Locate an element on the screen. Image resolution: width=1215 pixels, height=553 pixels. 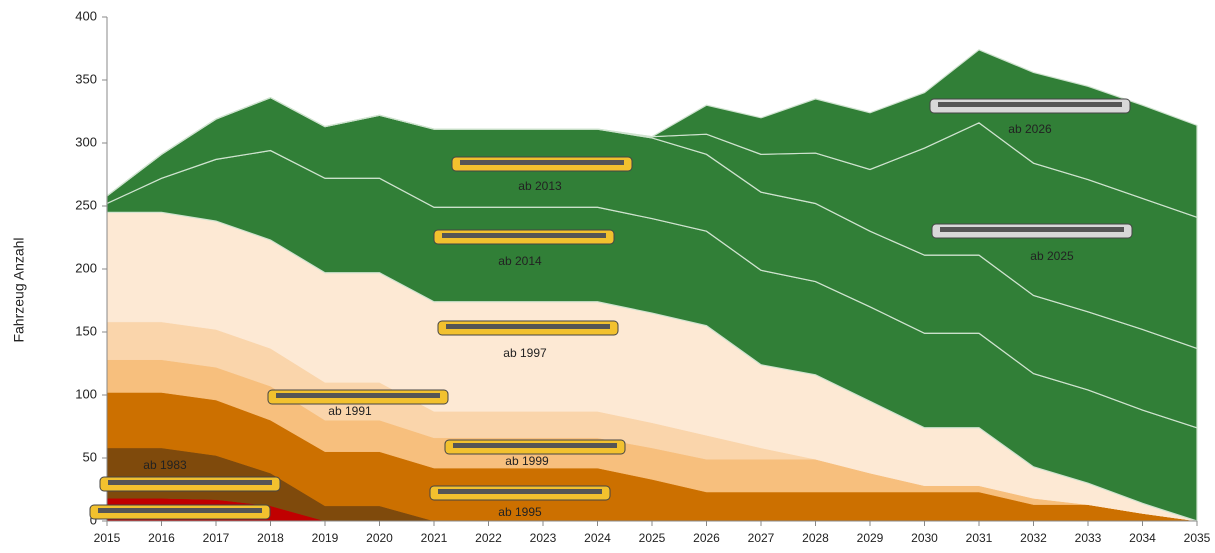
x-tick-label: 2017 is located at coordinates (216, 538).